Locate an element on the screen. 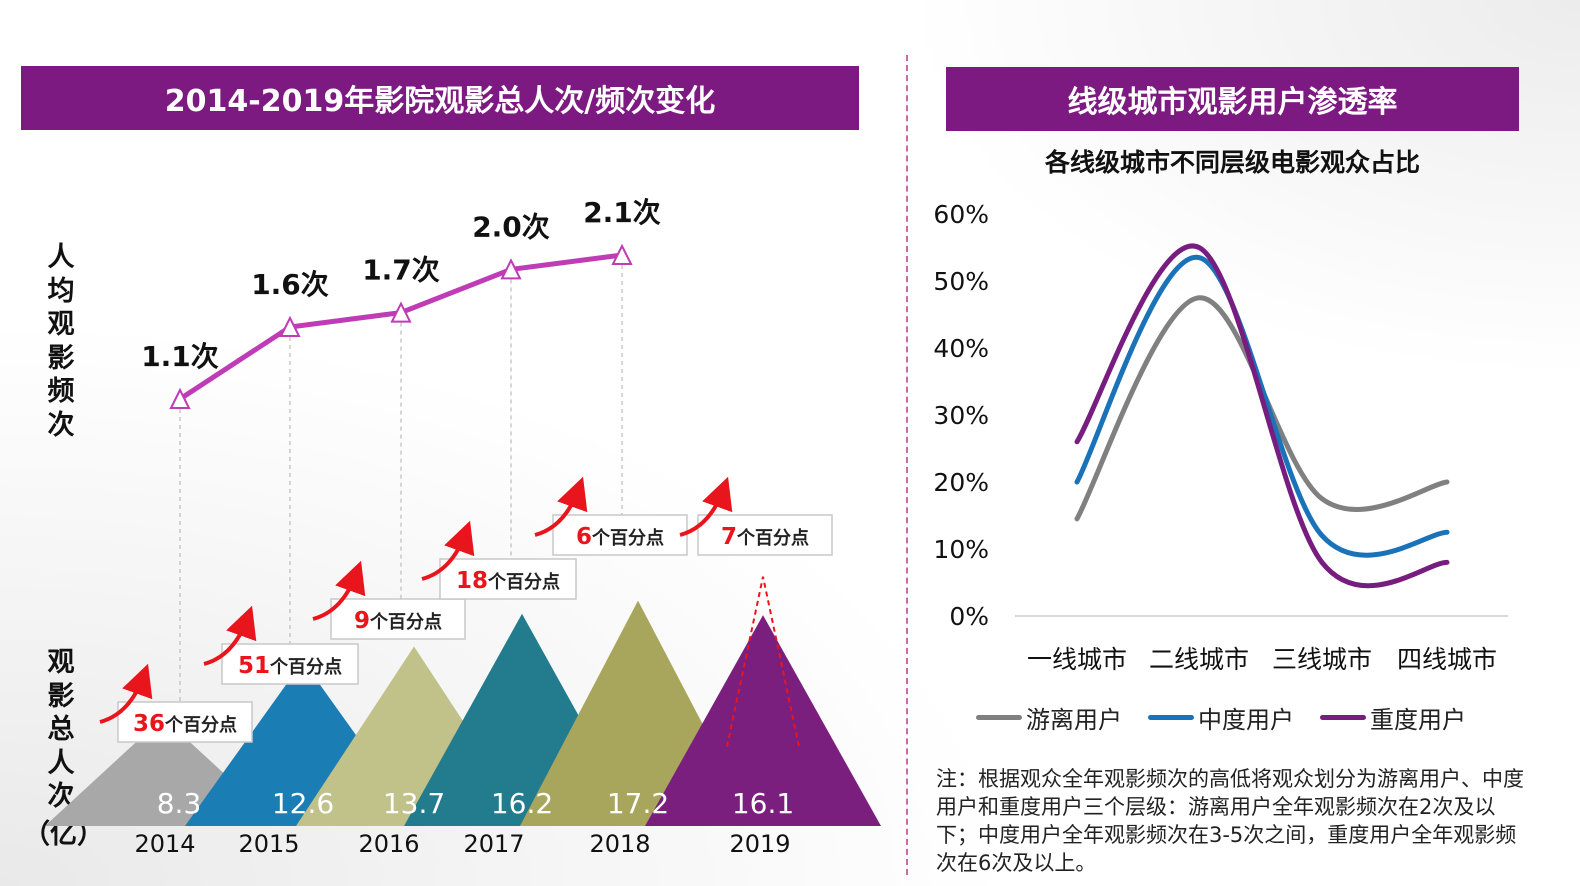 Image resolution: width=1580 pixels, height=886 pixels. legend-label-casual: 游离用户 is located at coordinates (1074, 720).